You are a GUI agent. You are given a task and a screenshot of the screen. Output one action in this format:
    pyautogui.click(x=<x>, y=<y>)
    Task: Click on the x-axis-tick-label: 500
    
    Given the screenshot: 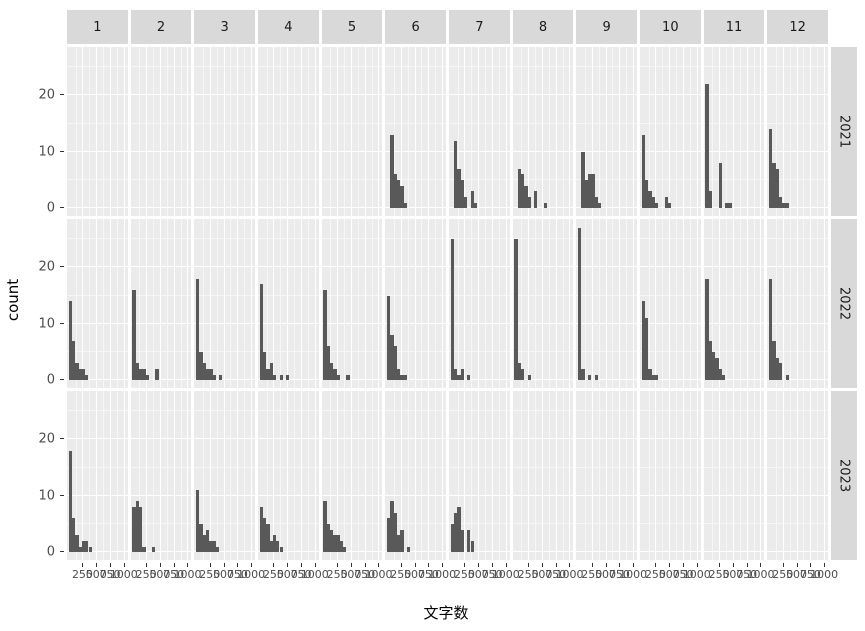 What is the action you would take?
    pyautogui.click(x=542, y=574)
    